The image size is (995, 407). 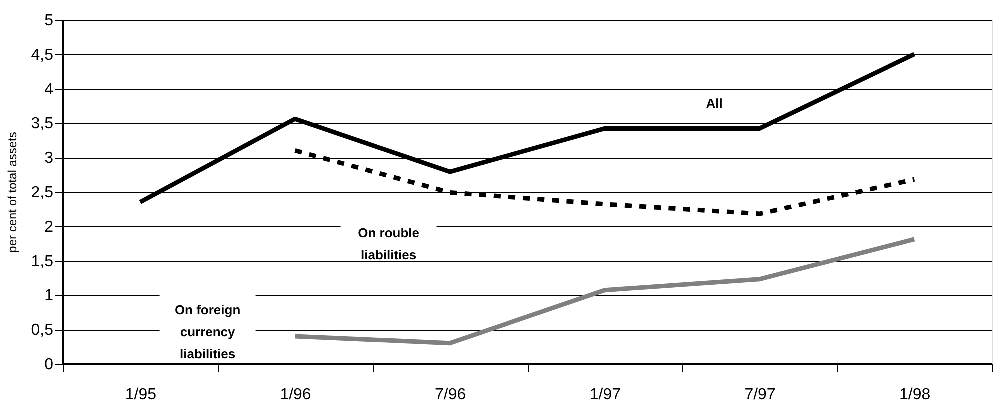 I want to click on y-tick-label: 0, so click(x=49, y=365).